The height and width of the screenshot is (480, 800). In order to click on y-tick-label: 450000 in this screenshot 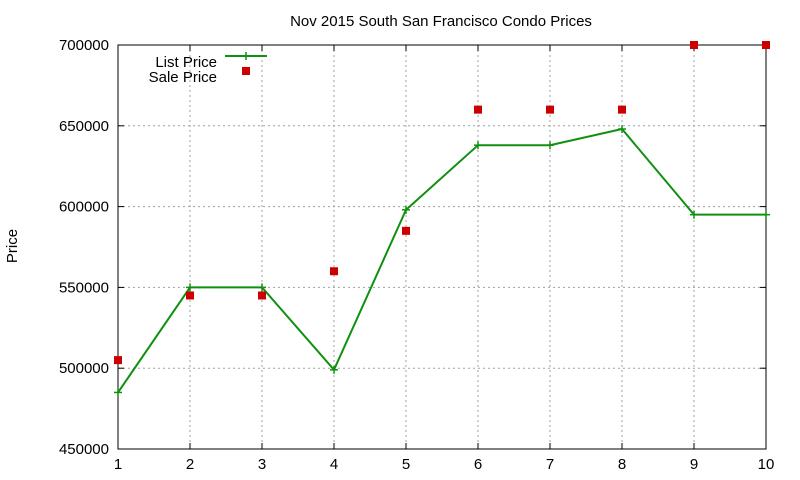, I will do `click(84, 449)`.